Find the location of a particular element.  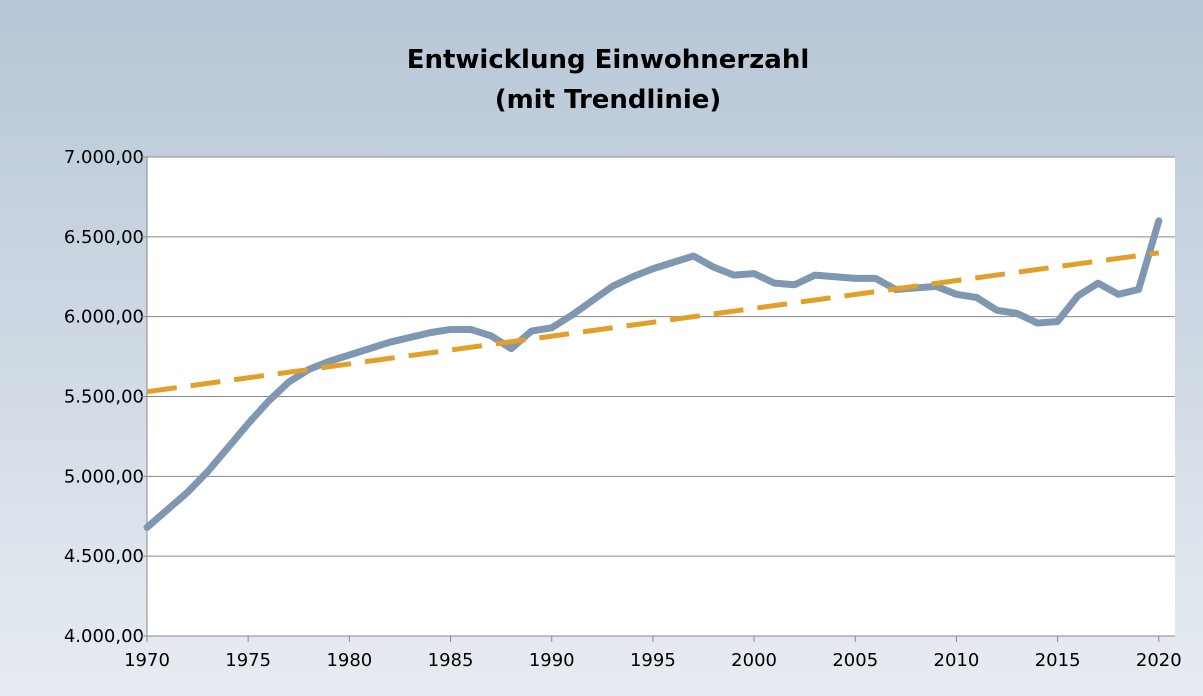

x-tick-label: 1995 is located at coordinates (653, 660).